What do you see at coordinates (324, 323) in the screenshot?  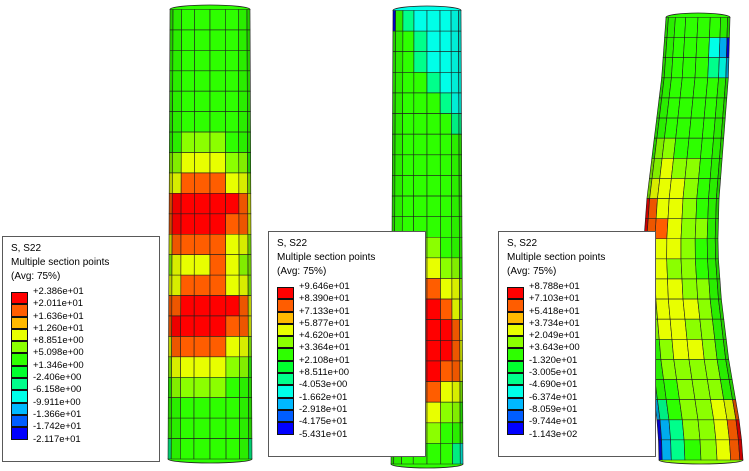 I see `legend-value: +5.877e+01` at bounding box center [324, 323].